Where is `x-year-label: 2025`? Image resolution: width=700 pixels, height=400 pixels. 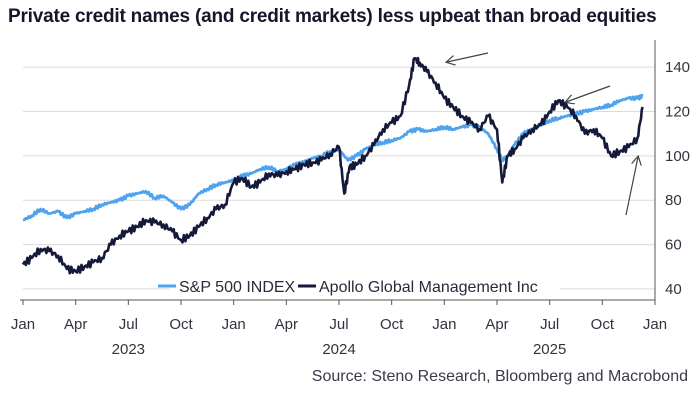
x-year-label: 2025 is located at coordinates (549, 349).